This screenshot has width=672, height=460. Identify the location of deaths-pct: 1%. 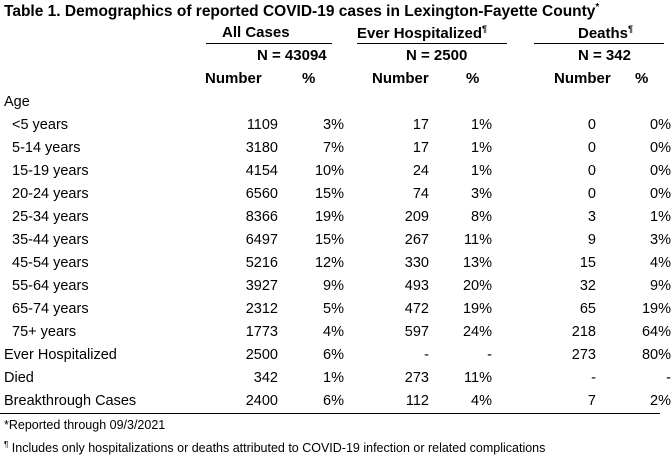
(660, 217).